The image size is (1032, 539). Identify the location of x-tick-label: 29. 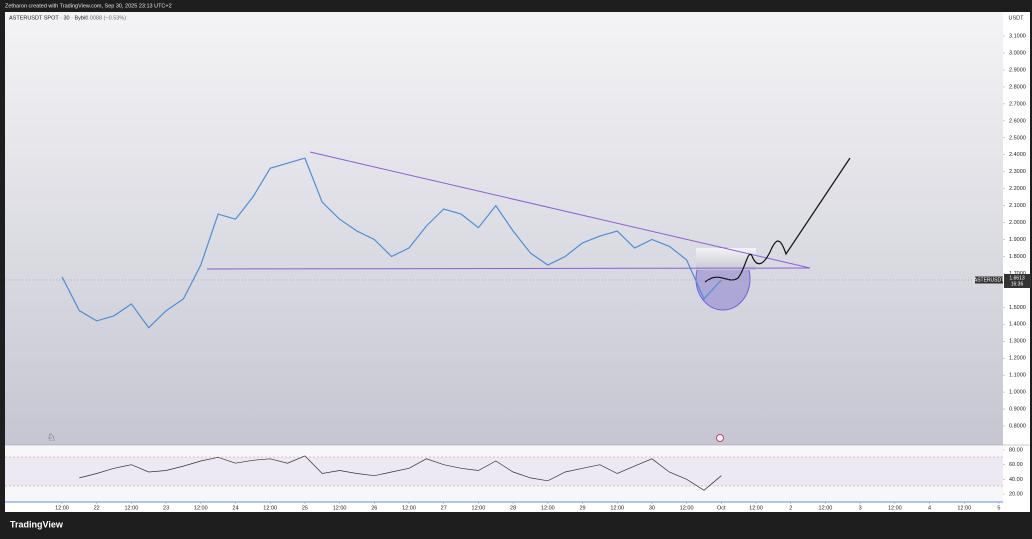
(582, 508).